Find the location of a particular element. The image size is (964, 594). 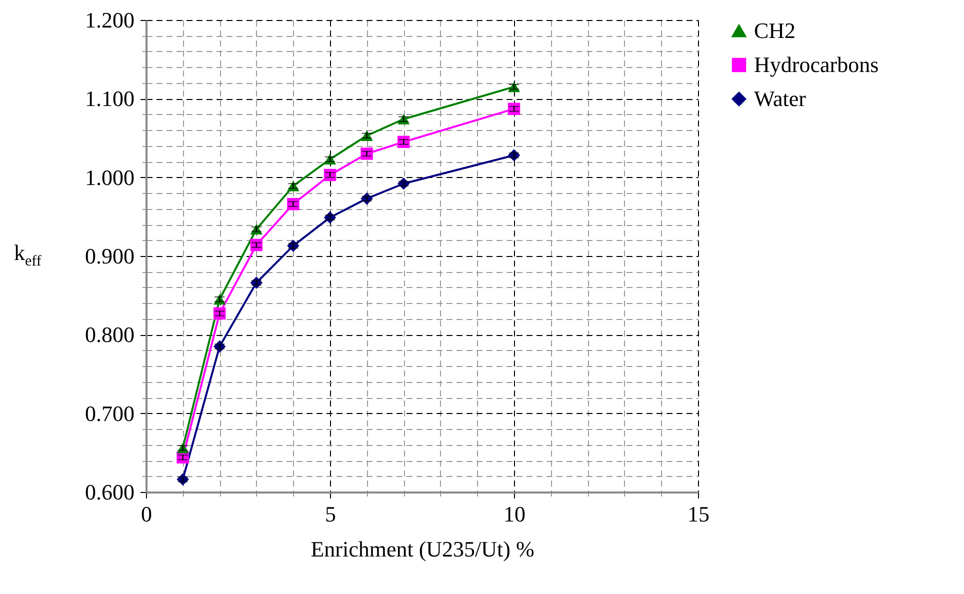

y-tick-label: 0.900 is located at coordinates (109, 256).